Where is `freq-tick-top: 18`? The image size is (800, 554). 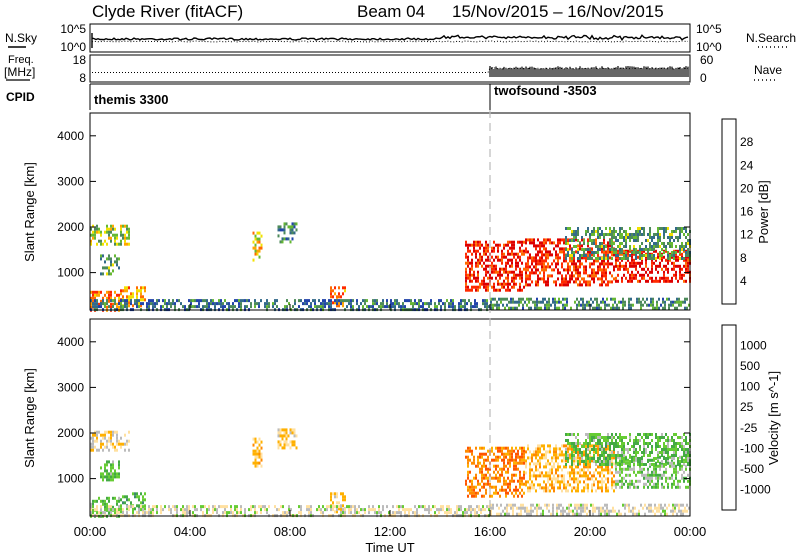
freq-tick-top: 18 is located at coordinates (80, 60).